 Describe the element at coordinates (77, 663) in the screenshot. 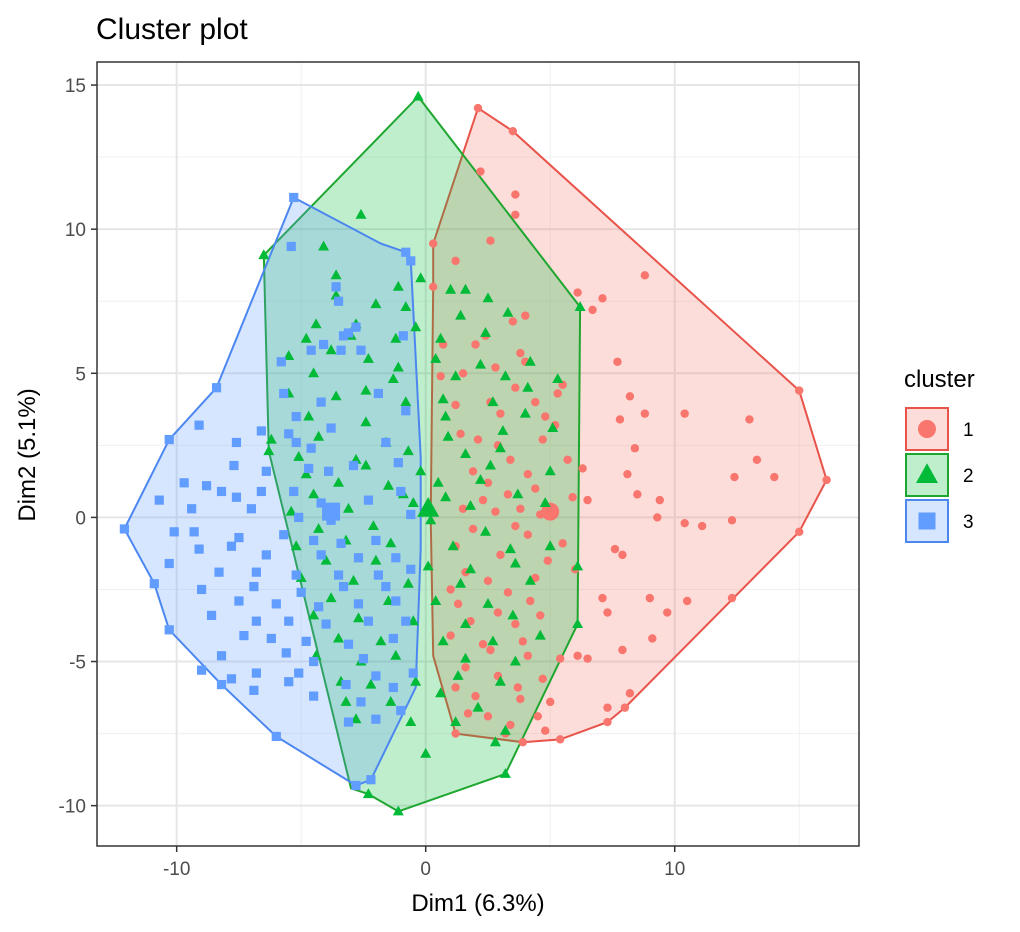

I see `y-tick-label: -5` at that location.